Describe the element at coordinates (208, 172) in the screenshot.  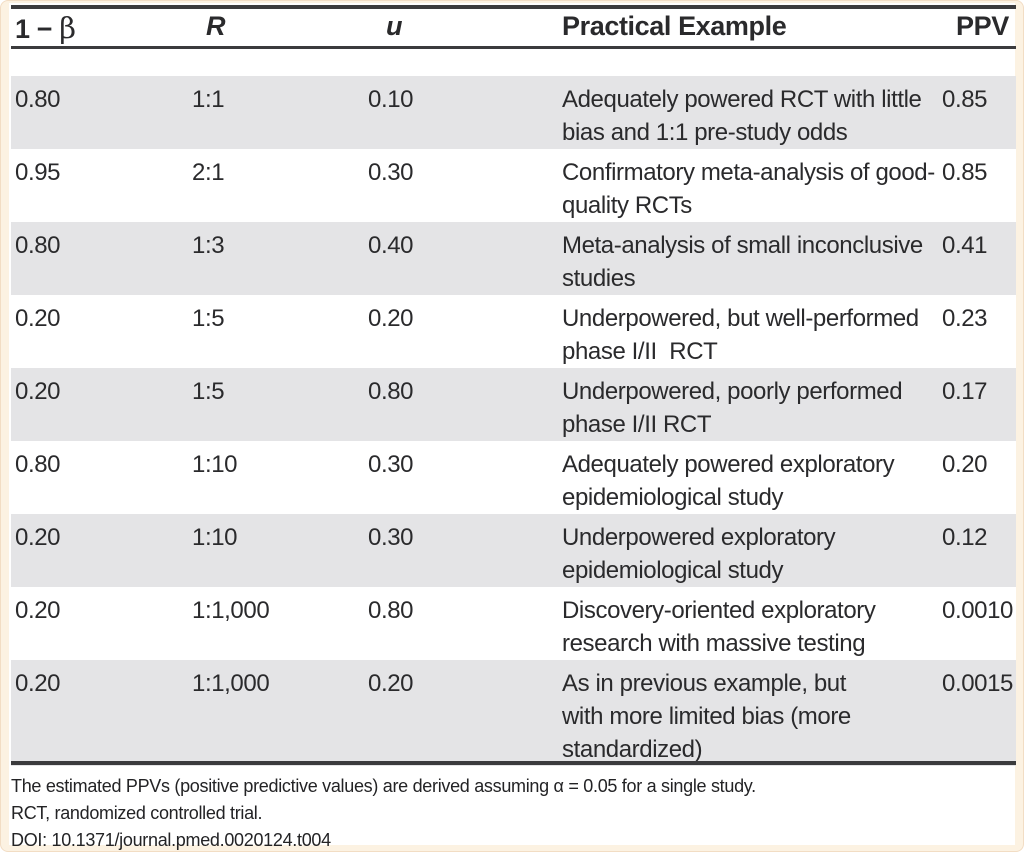
I see `cell-r: 2:1` at that location.